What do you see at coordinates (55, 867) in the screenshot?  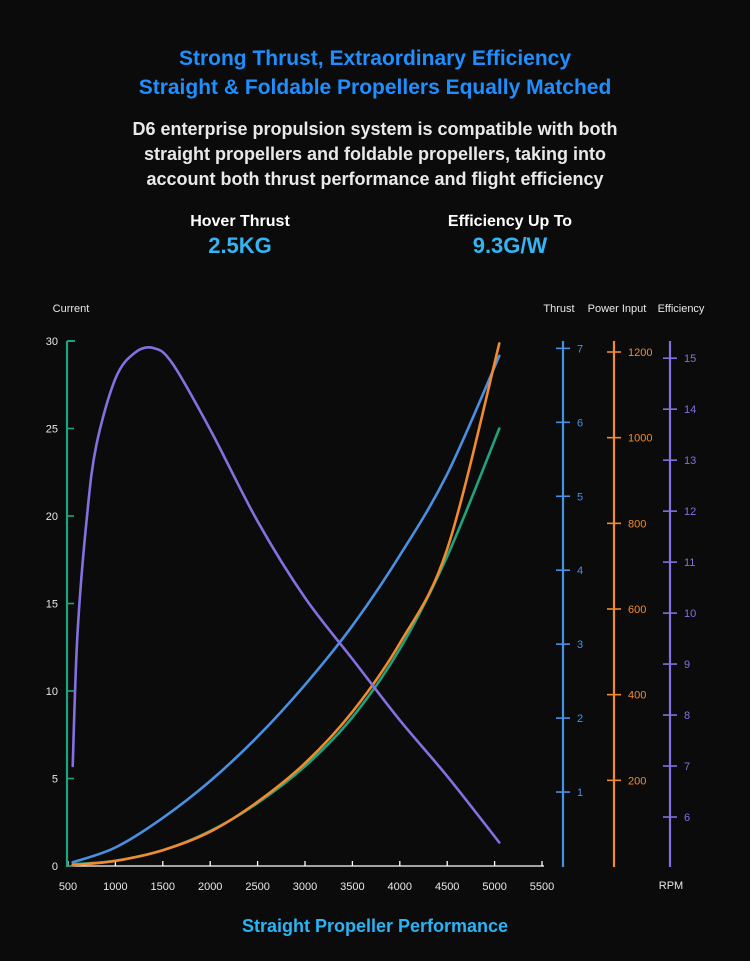 I see `current-tick-label: 0` at bounding box center [55, 867].